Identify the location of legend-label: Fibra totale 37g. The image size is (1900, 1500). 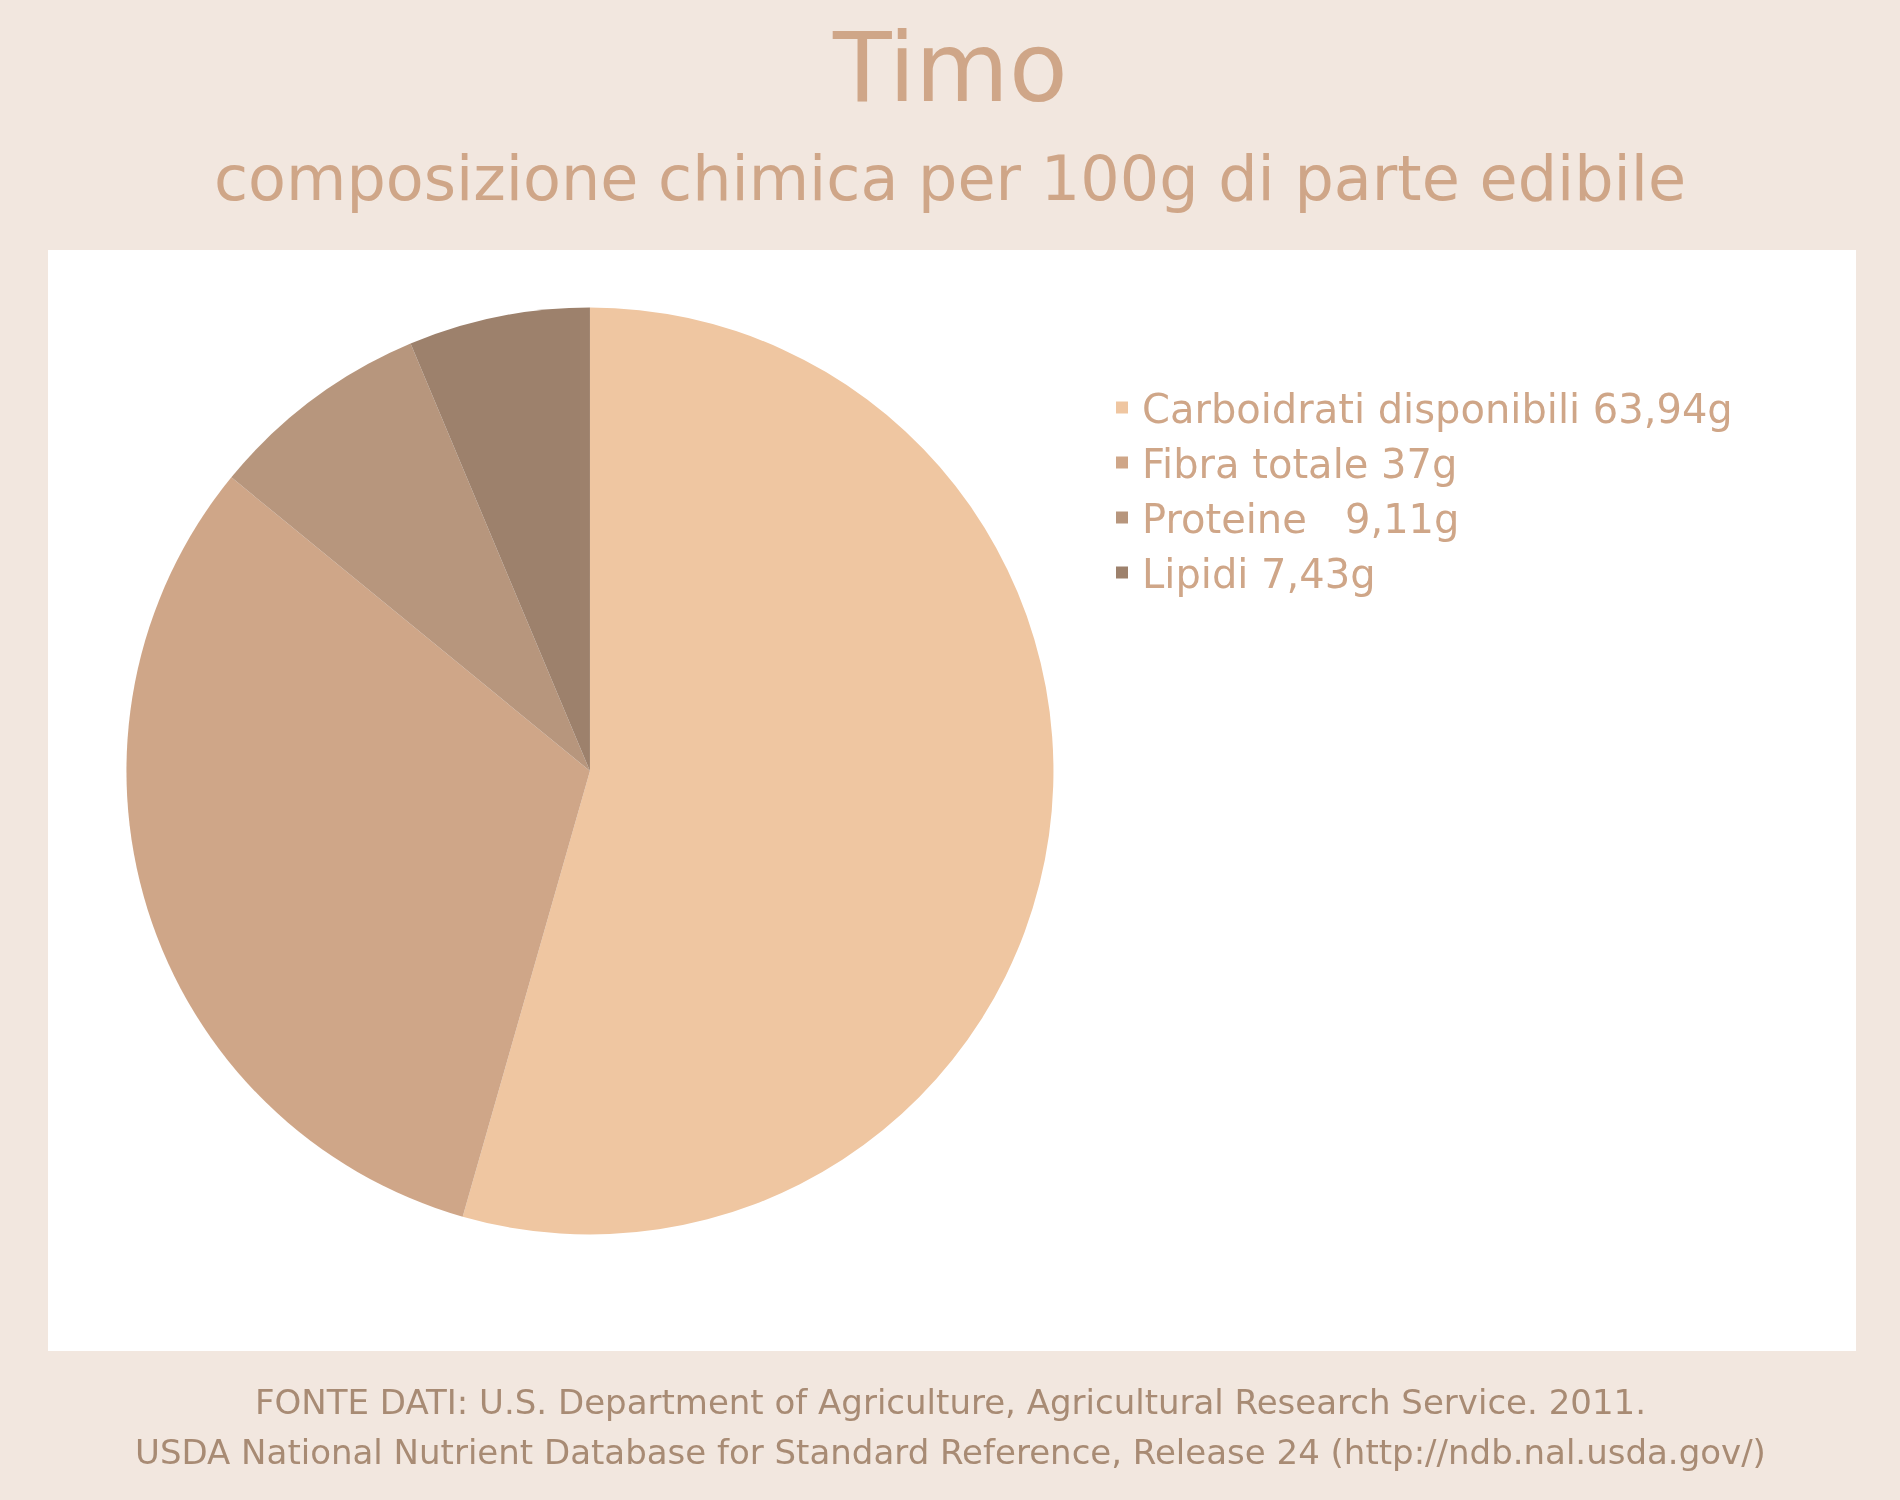
(1300, 464).